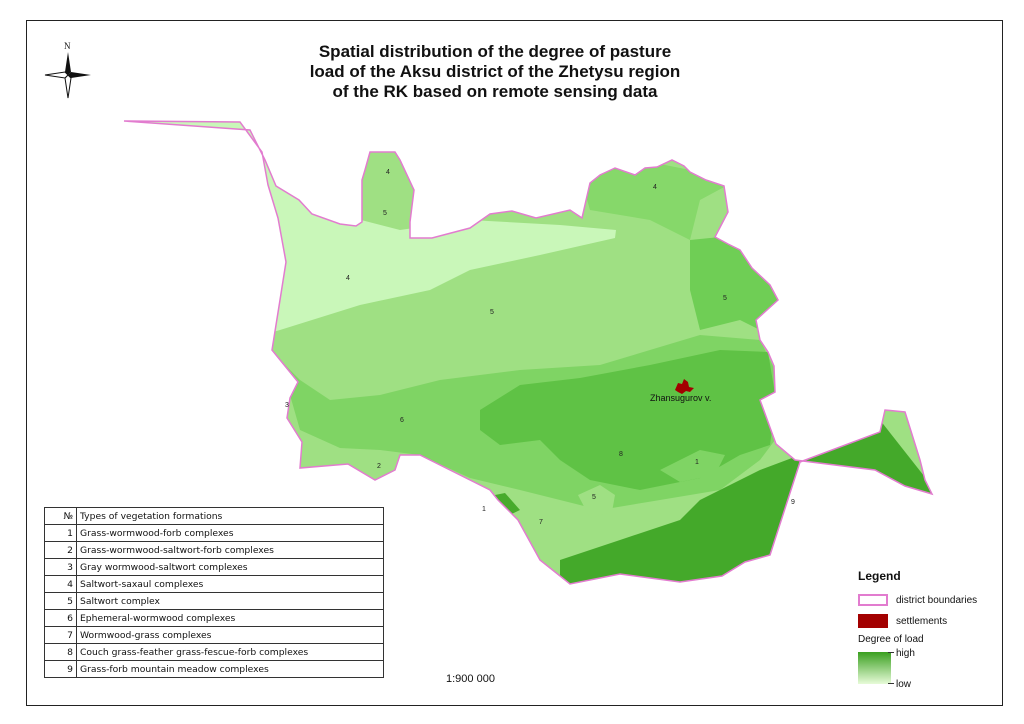 This screenshot has height=724, width=1024. What do you see at coordinates (793, 502) in the screenshot?
I see `region-label: 9` at bounding box center [793, 502].